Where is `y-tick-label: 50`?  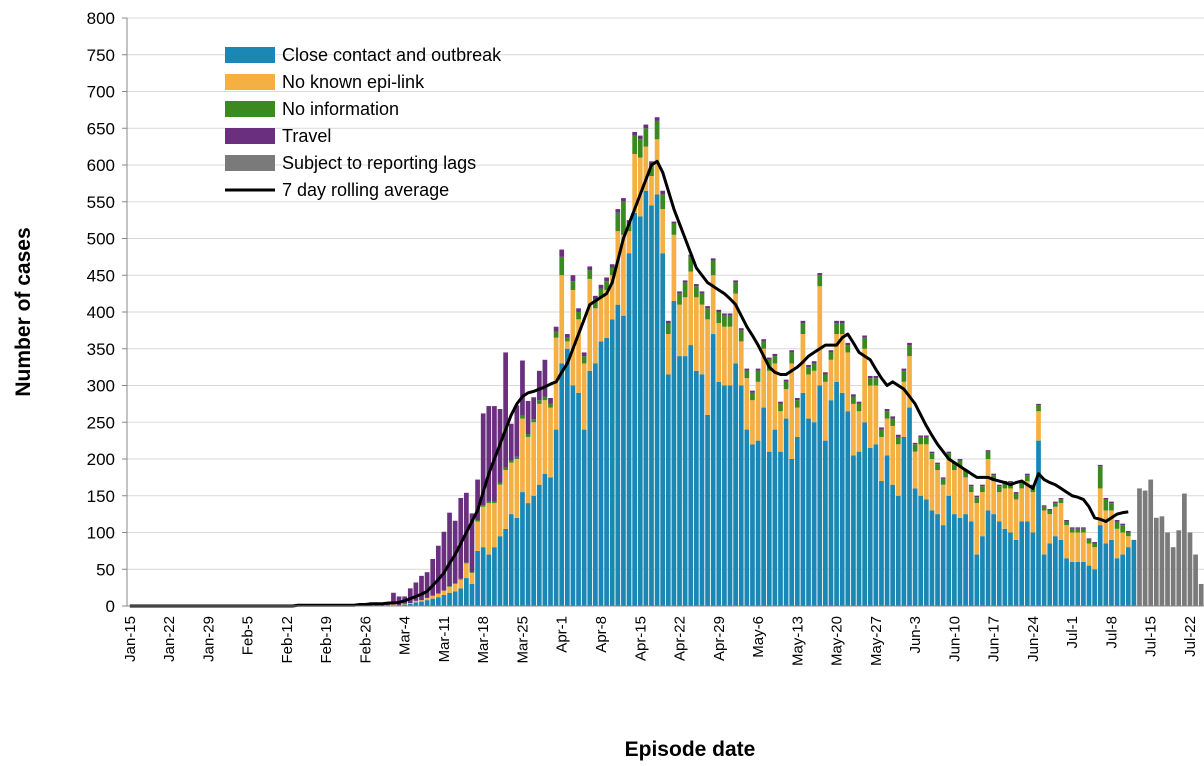 y-tick-label: 50 is located at coordinates (105, 569).